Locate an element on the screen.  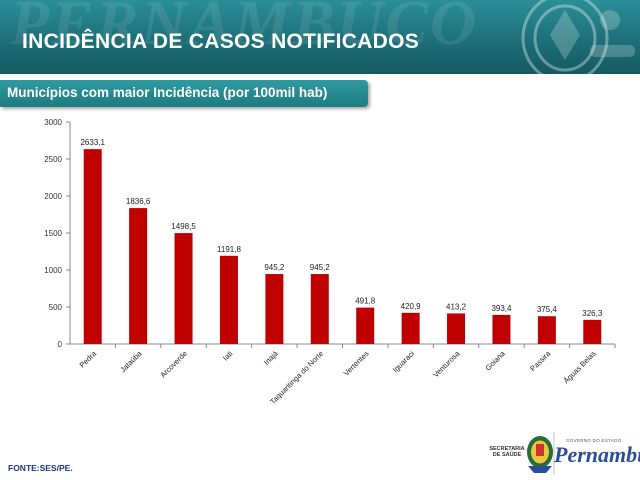
y-tick-label: 500 is located at coordinates (56, 307).